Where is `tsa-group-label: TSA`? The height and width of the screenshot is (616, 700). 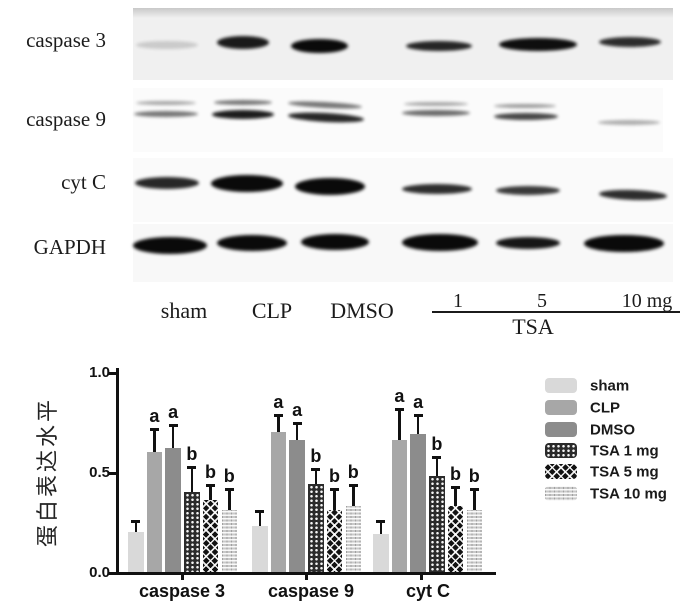 tsa-group-label: TSA is located at coordinates (533, 326).